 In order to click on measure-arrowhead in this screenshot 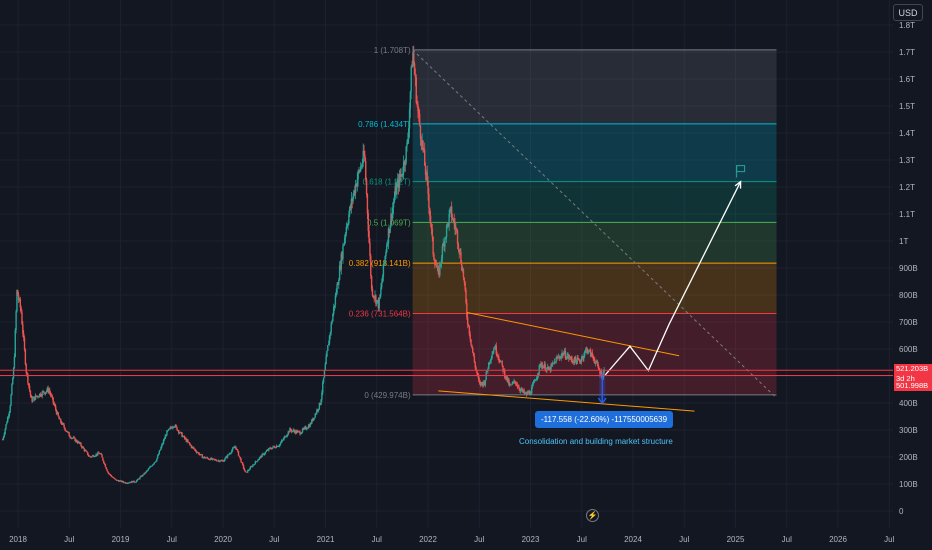, I will do `click(602, 400)`.